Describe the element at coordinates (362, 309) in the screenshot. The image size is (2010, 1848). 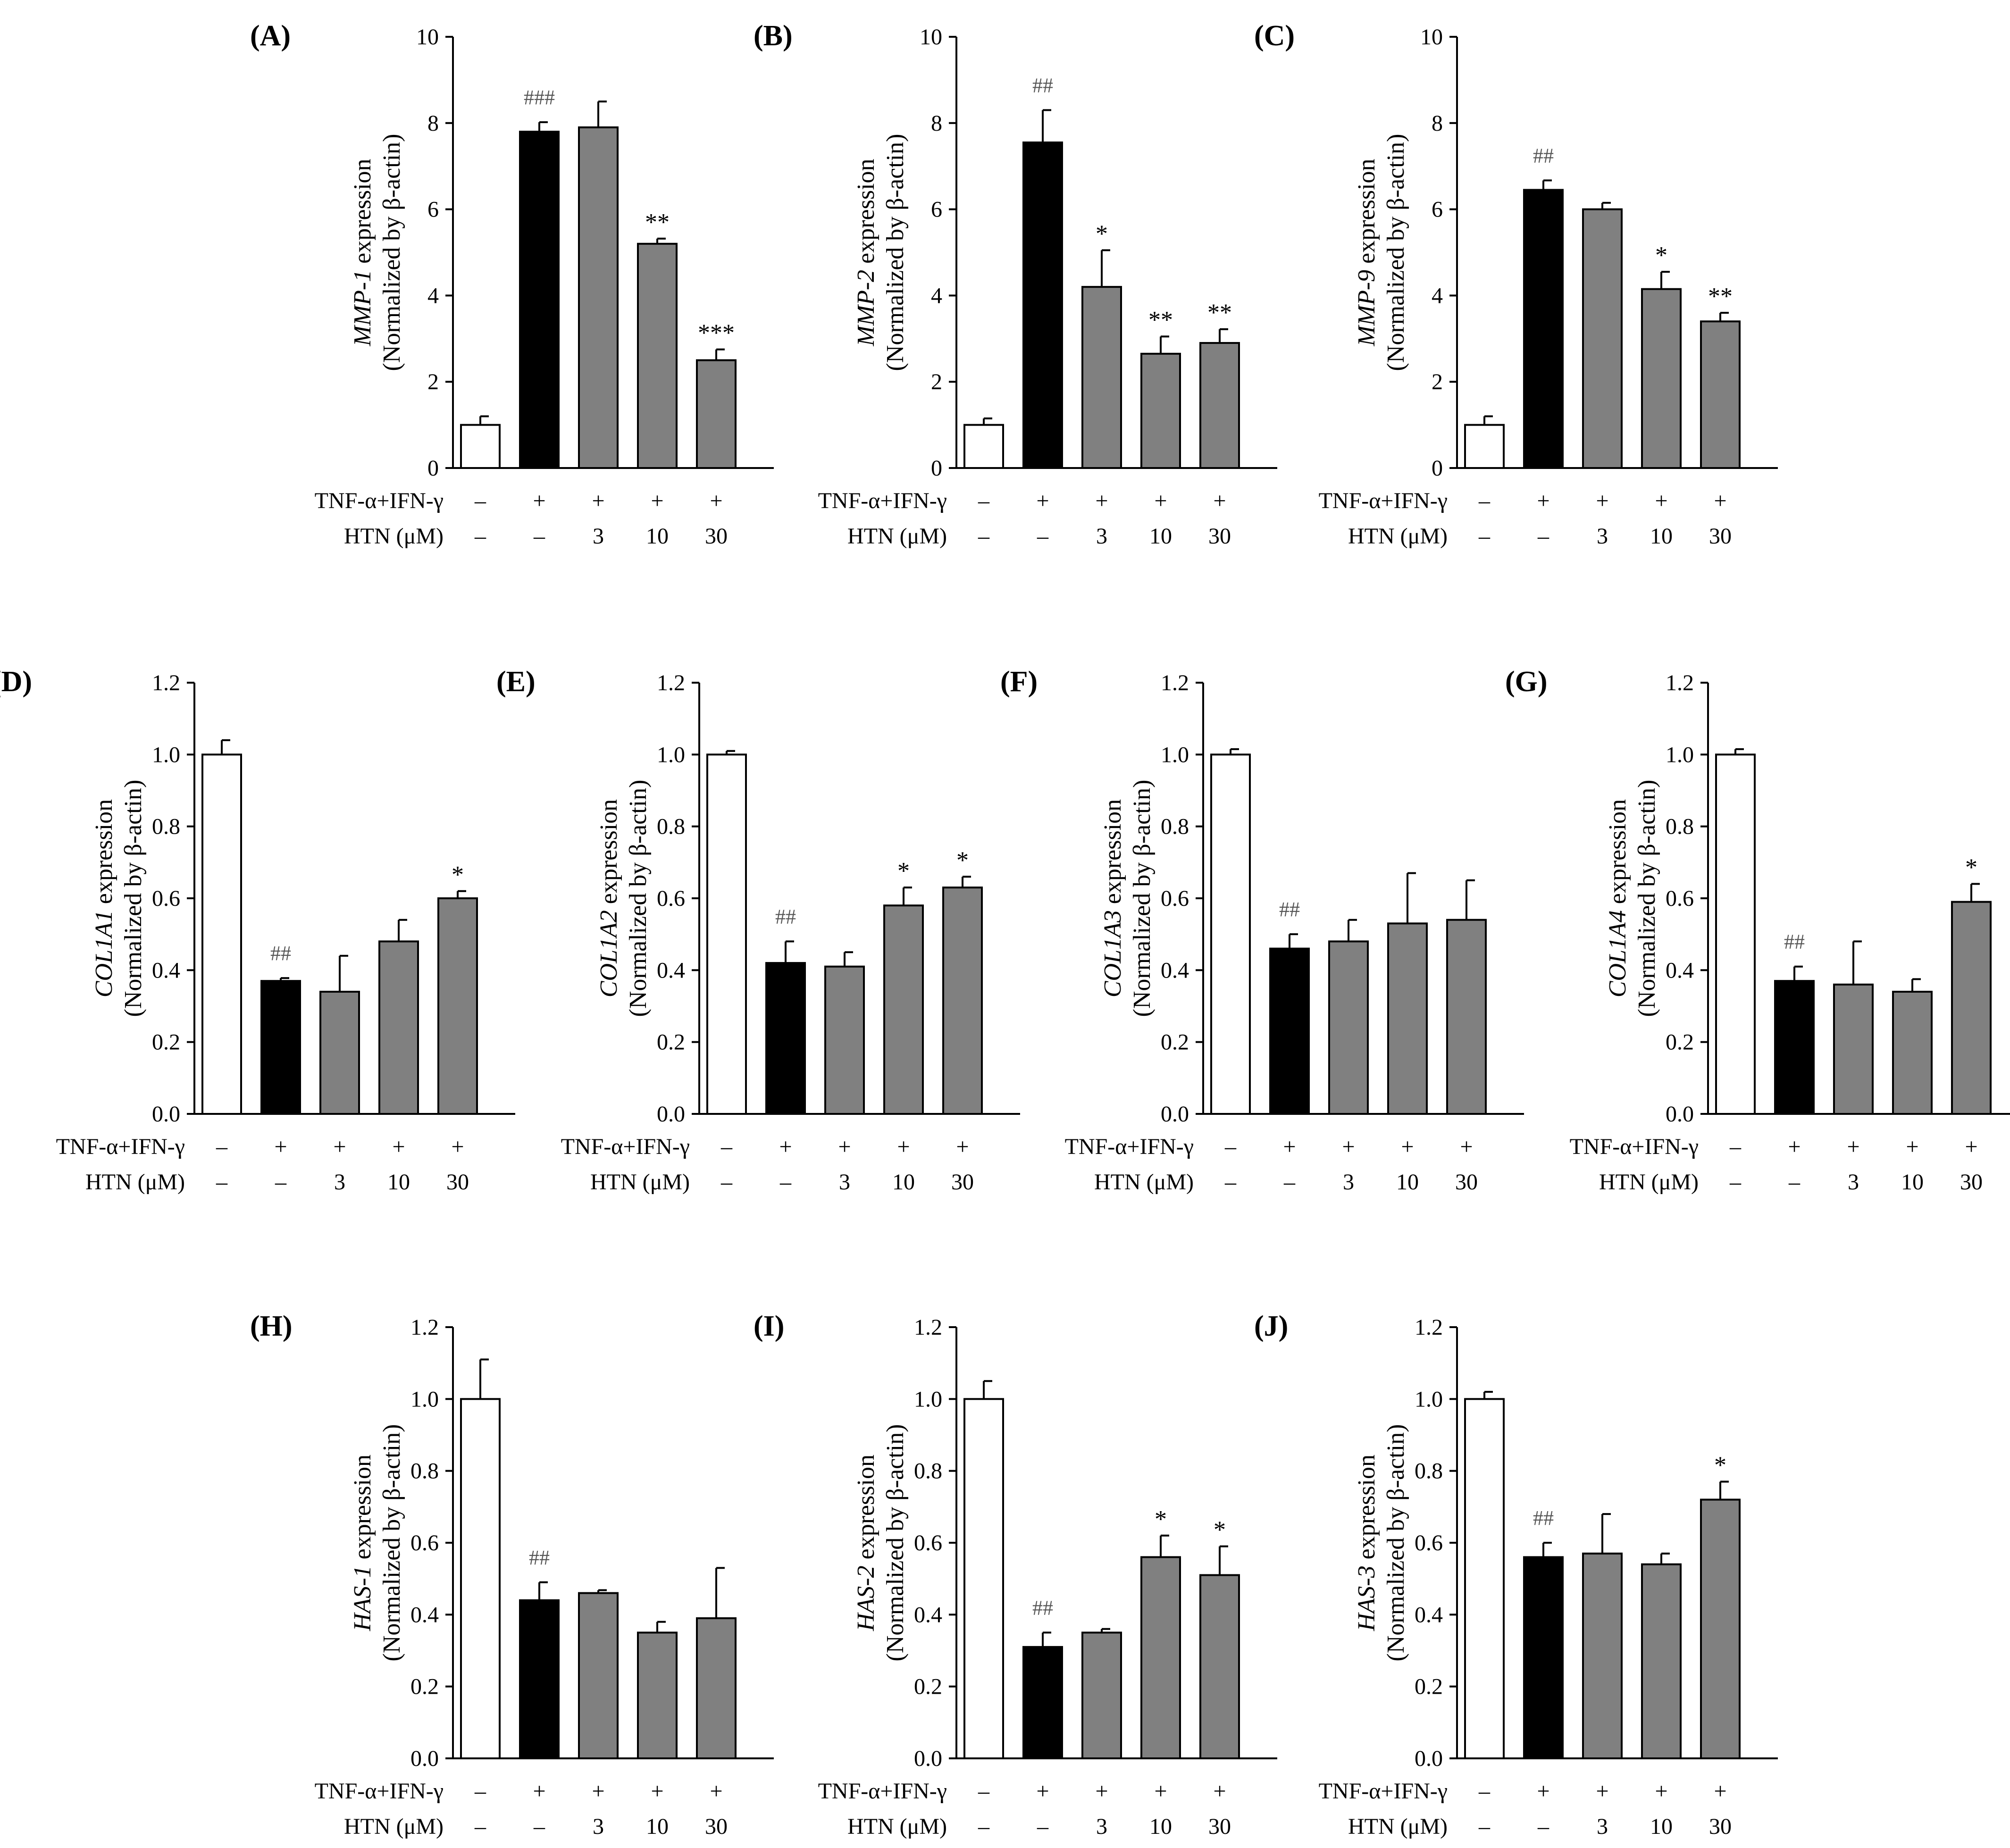
I see `y-axis-gene-name: MMP-1` at that location.